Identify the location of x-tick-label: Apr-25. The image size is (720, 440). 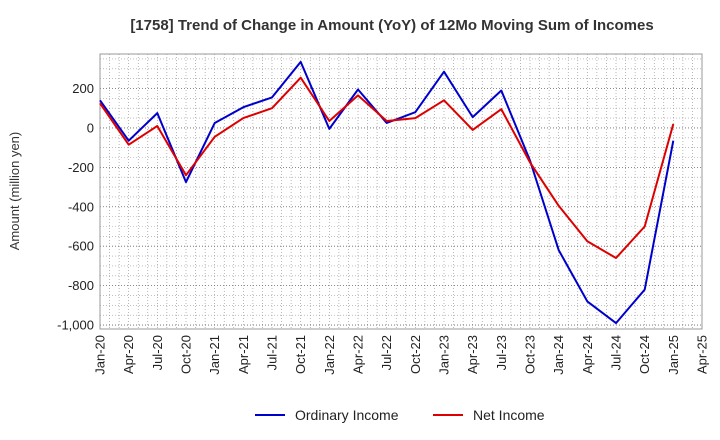
(702, 354).